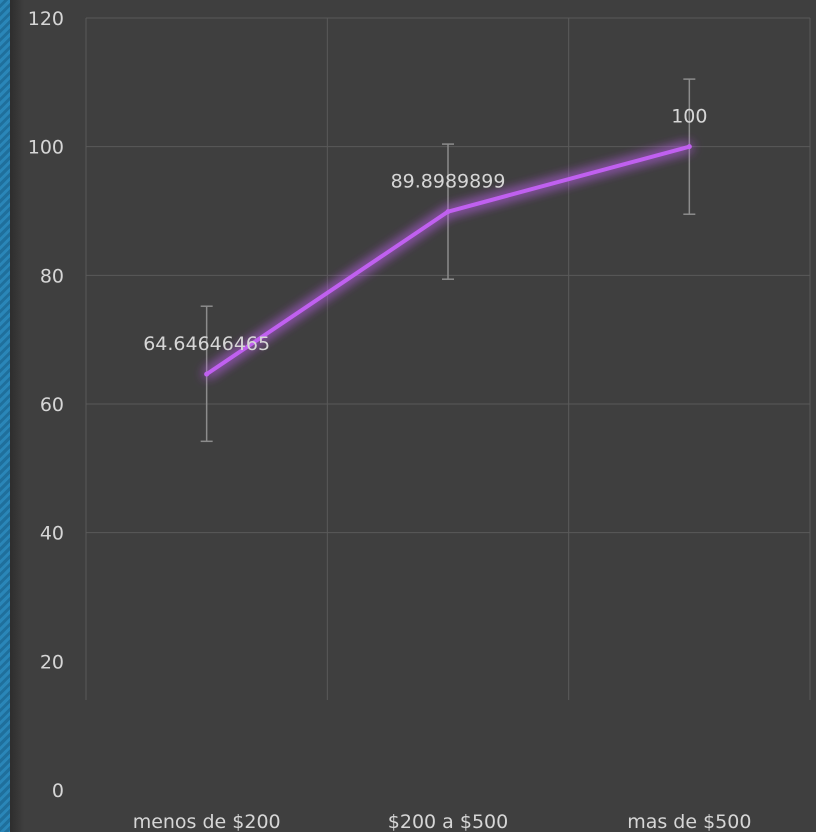  I want to click on accent-stripe, so click(5, 416).